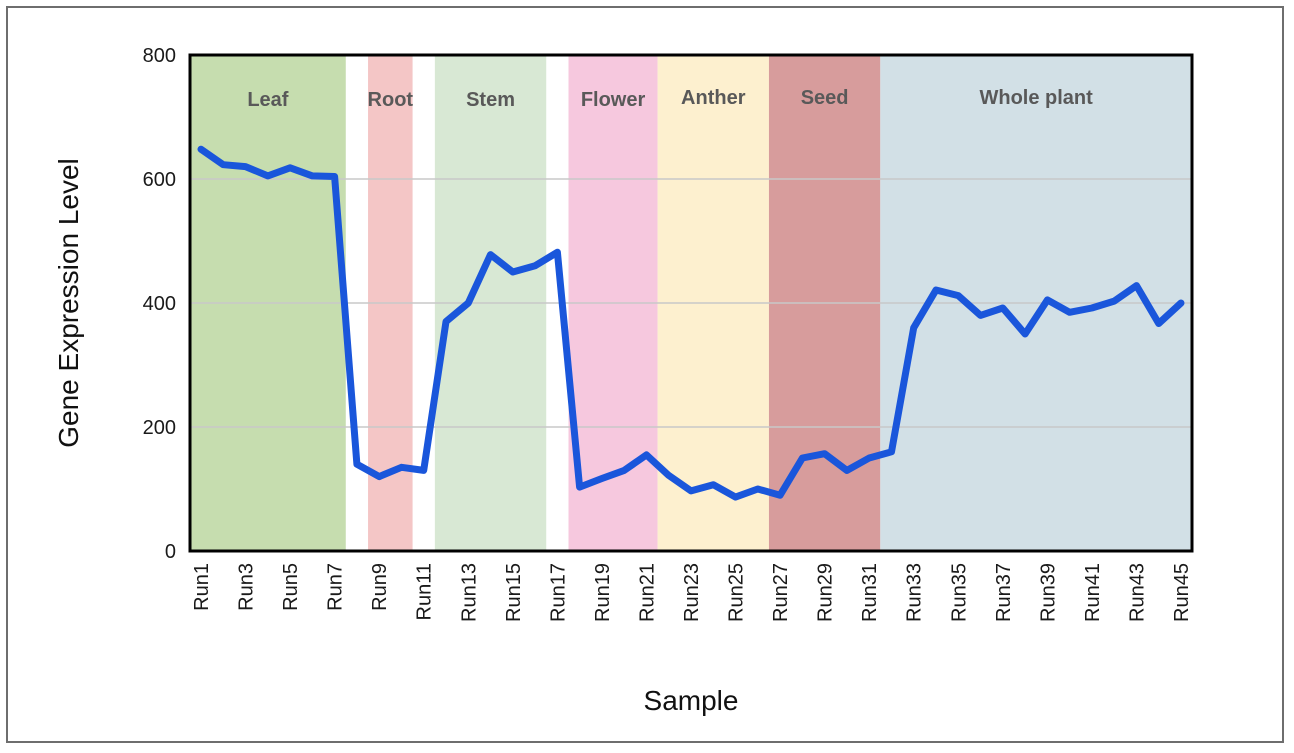 The height and width of the screenshot is (753, 1294). Describe the element at coordinates (781, 592) in the screenshot. I see `x-tick-label: Run27` at that location.